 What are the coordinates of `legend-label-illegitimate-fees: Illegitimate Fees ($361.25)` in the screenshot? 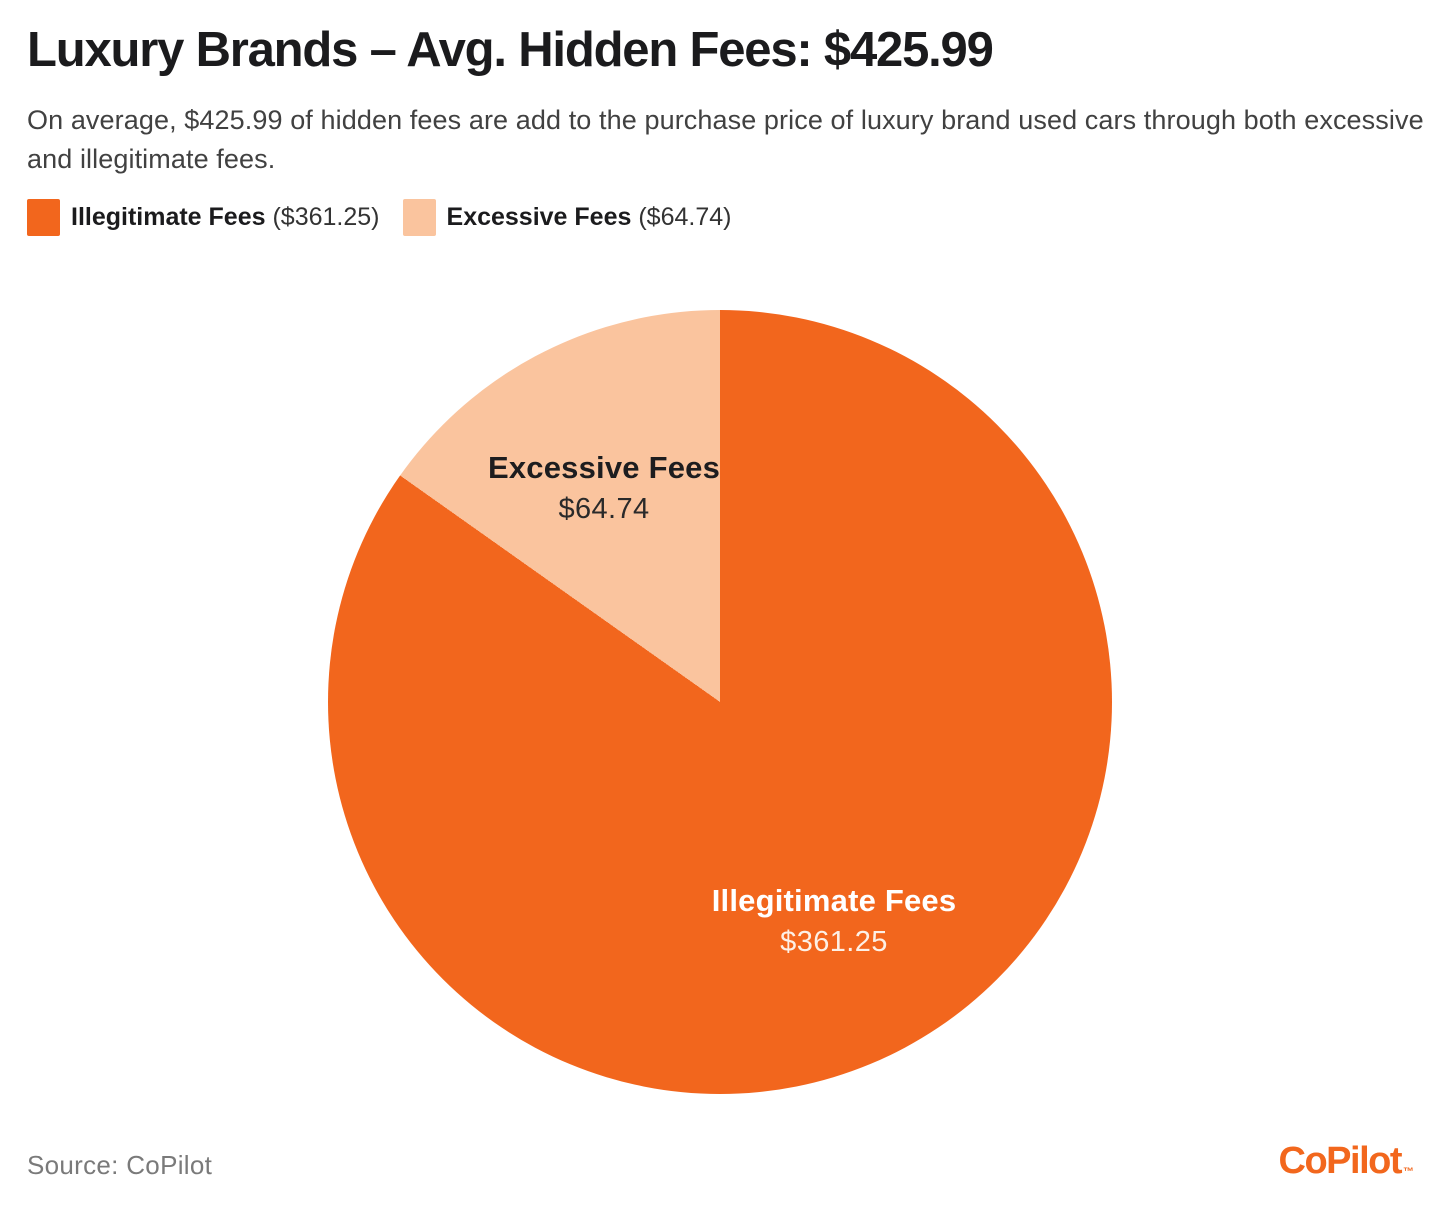 It's located at (225, 217).